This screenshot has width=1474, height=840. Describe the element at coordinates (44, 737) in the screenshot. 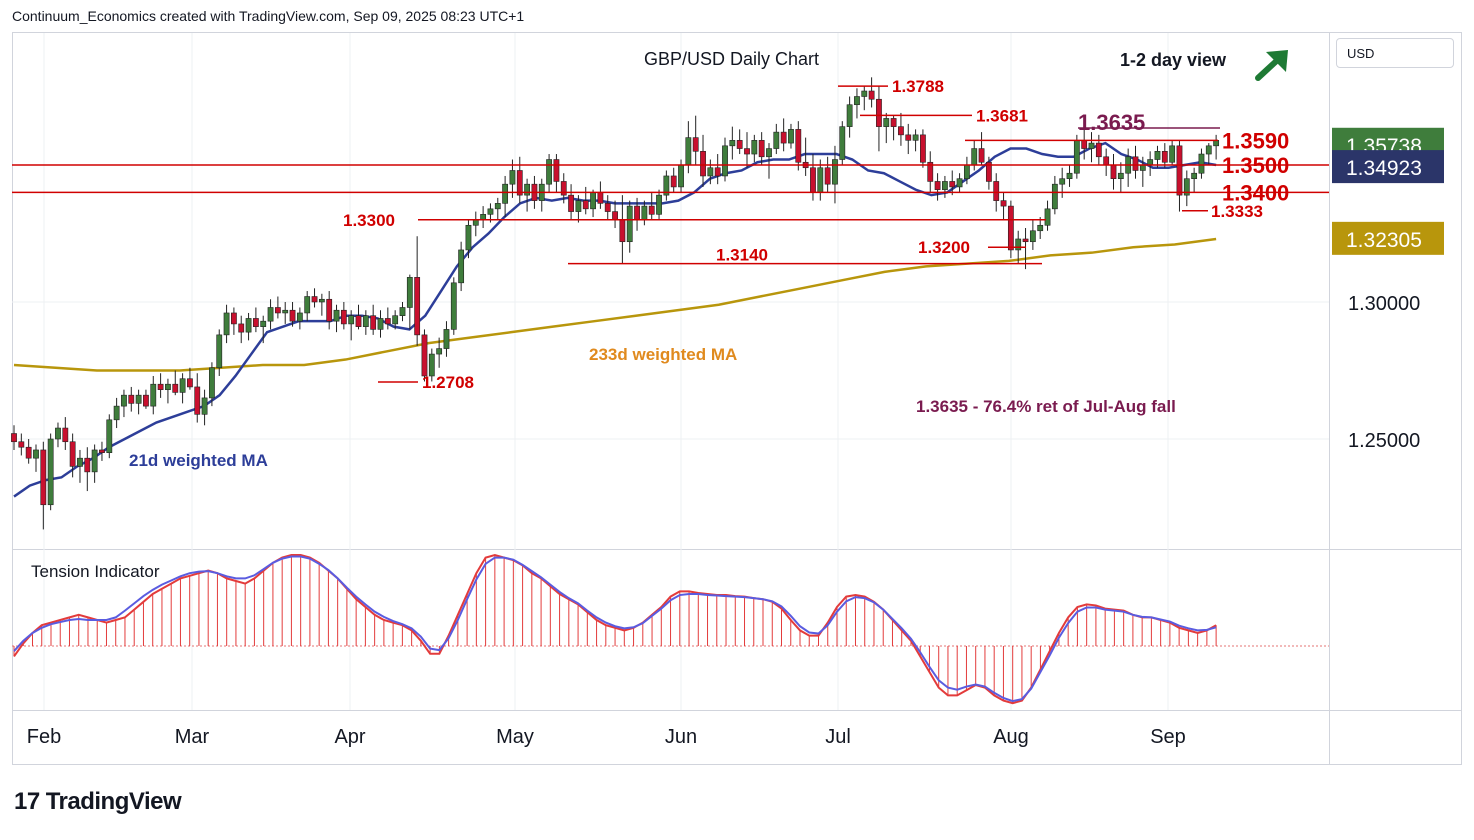

I see `x-tick-feb: Feb` at that location.